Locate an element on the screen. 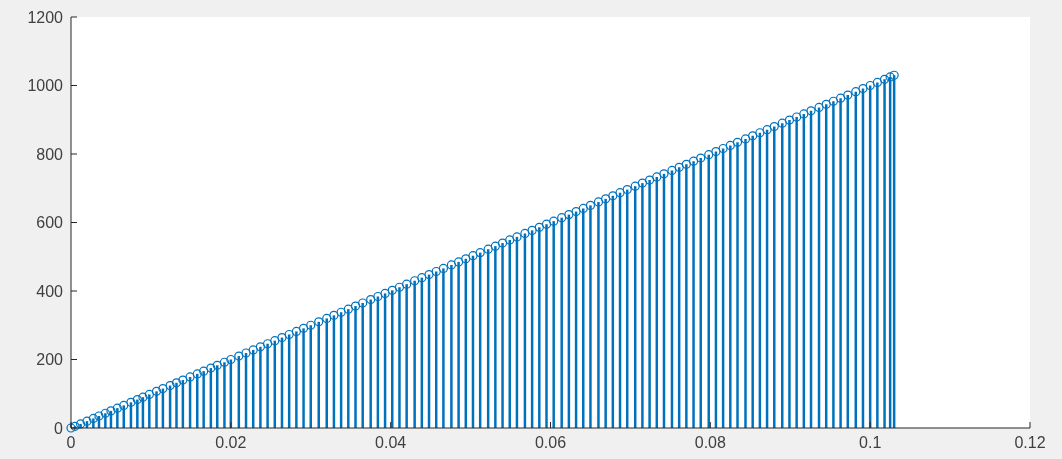 The height and width of the screenshot is (459, 1062). y-tick-label: 400 is located at coordinates (50, 291).